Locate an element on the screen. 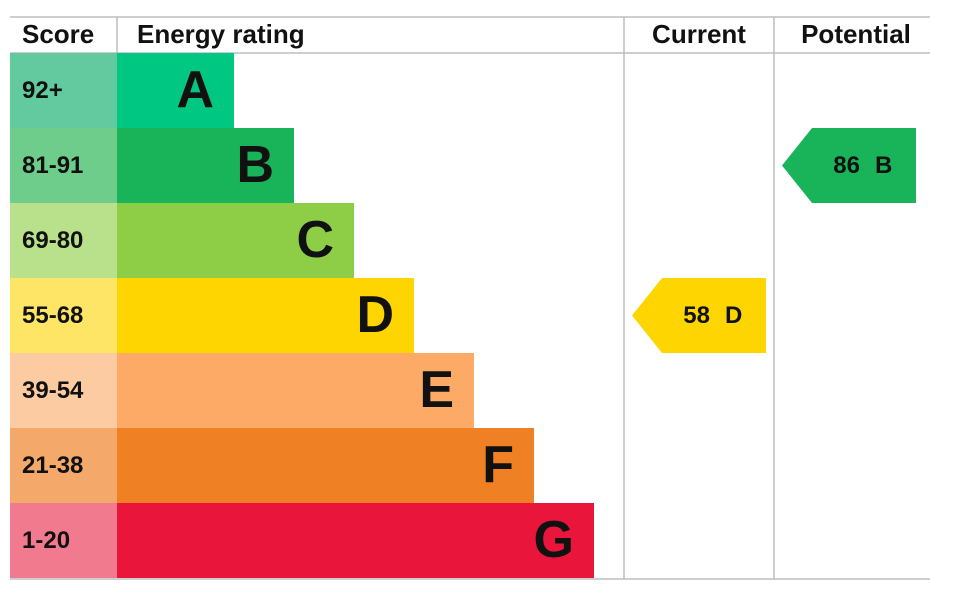  rating-letter: A is located at coordinates (195, 90).